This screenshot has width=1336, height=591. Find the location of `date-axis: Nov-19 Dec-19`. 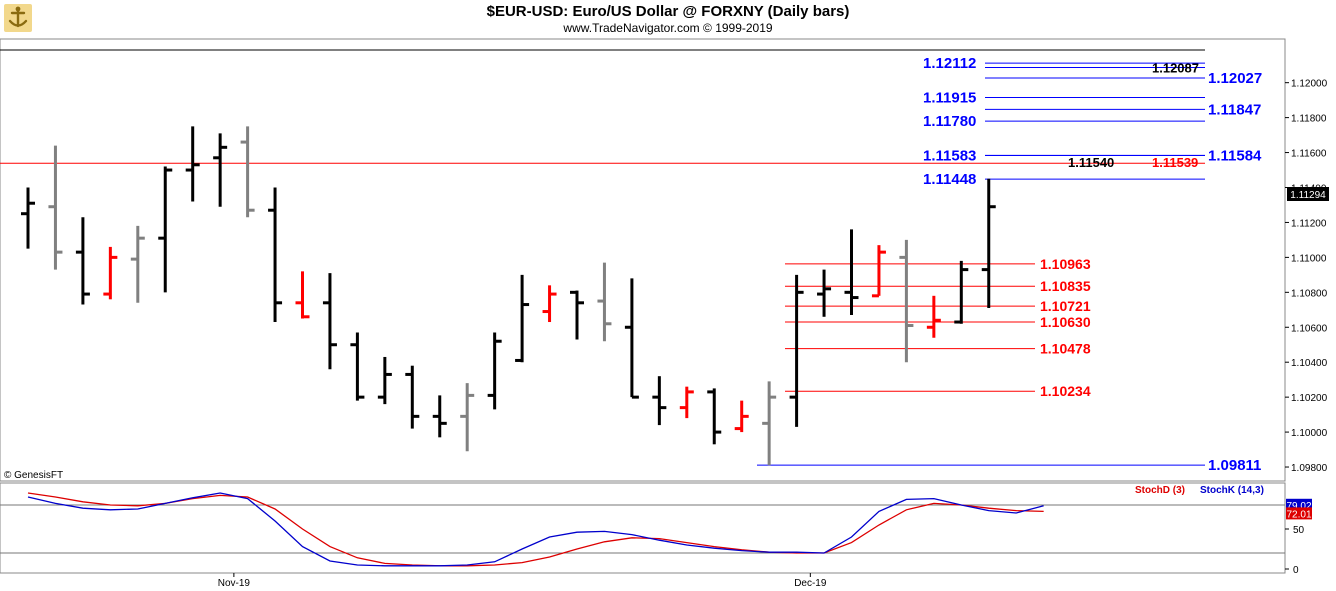

date-axis: Nov-19 Dec-19 is located at coordinates (522, 581).